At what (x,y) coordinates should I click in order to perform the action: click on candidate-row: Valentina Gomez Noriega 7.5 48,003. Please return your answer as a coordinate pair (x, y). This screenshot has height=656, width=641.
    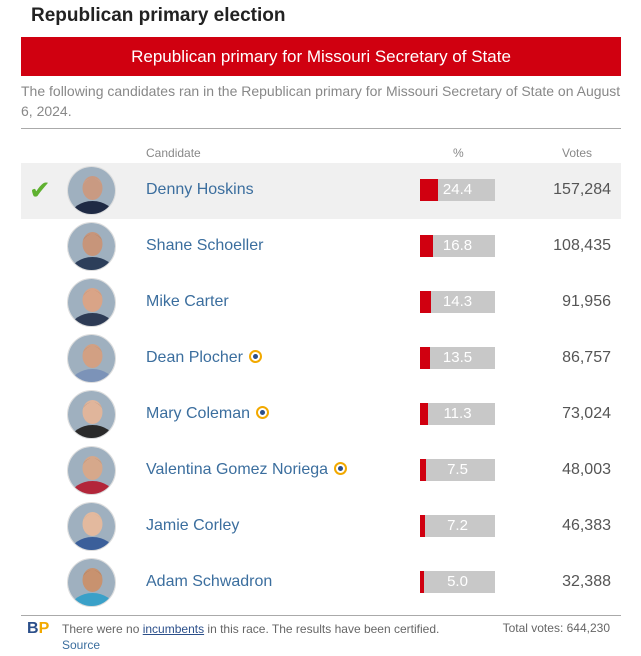
    Looking at the image, I should click on (321, 471).